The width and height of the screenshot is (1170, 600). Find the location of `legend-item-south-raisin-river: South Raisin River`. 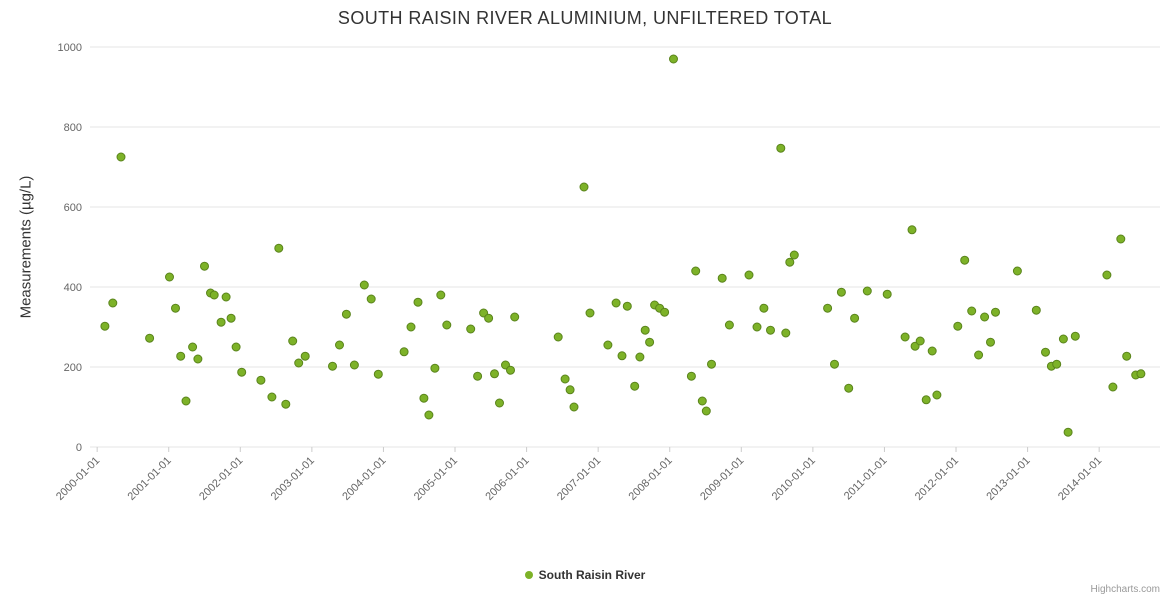

legend-item-south-raisin-river: South Raisin River is located at coordinates (584, 575).